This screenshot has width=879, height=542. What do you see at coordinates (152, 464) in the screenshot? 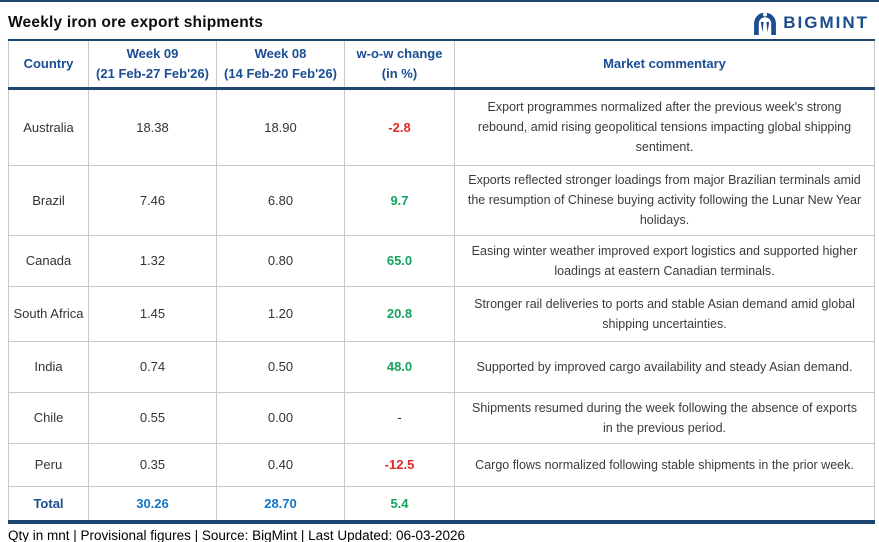
I see `cell-week09: 0.35` at bounding box center [152, 464].